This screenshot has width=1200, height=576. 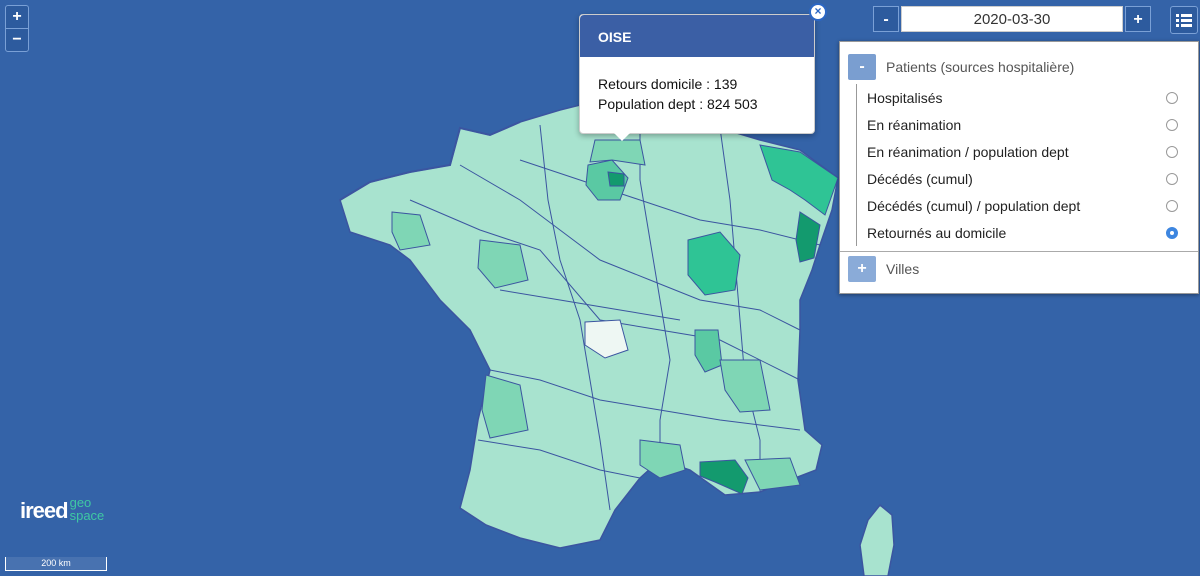 What do you see at coordinates (714, 263) in the screenshot?
I see `dept-high-cote-dor` at bounding box center [714, 263].